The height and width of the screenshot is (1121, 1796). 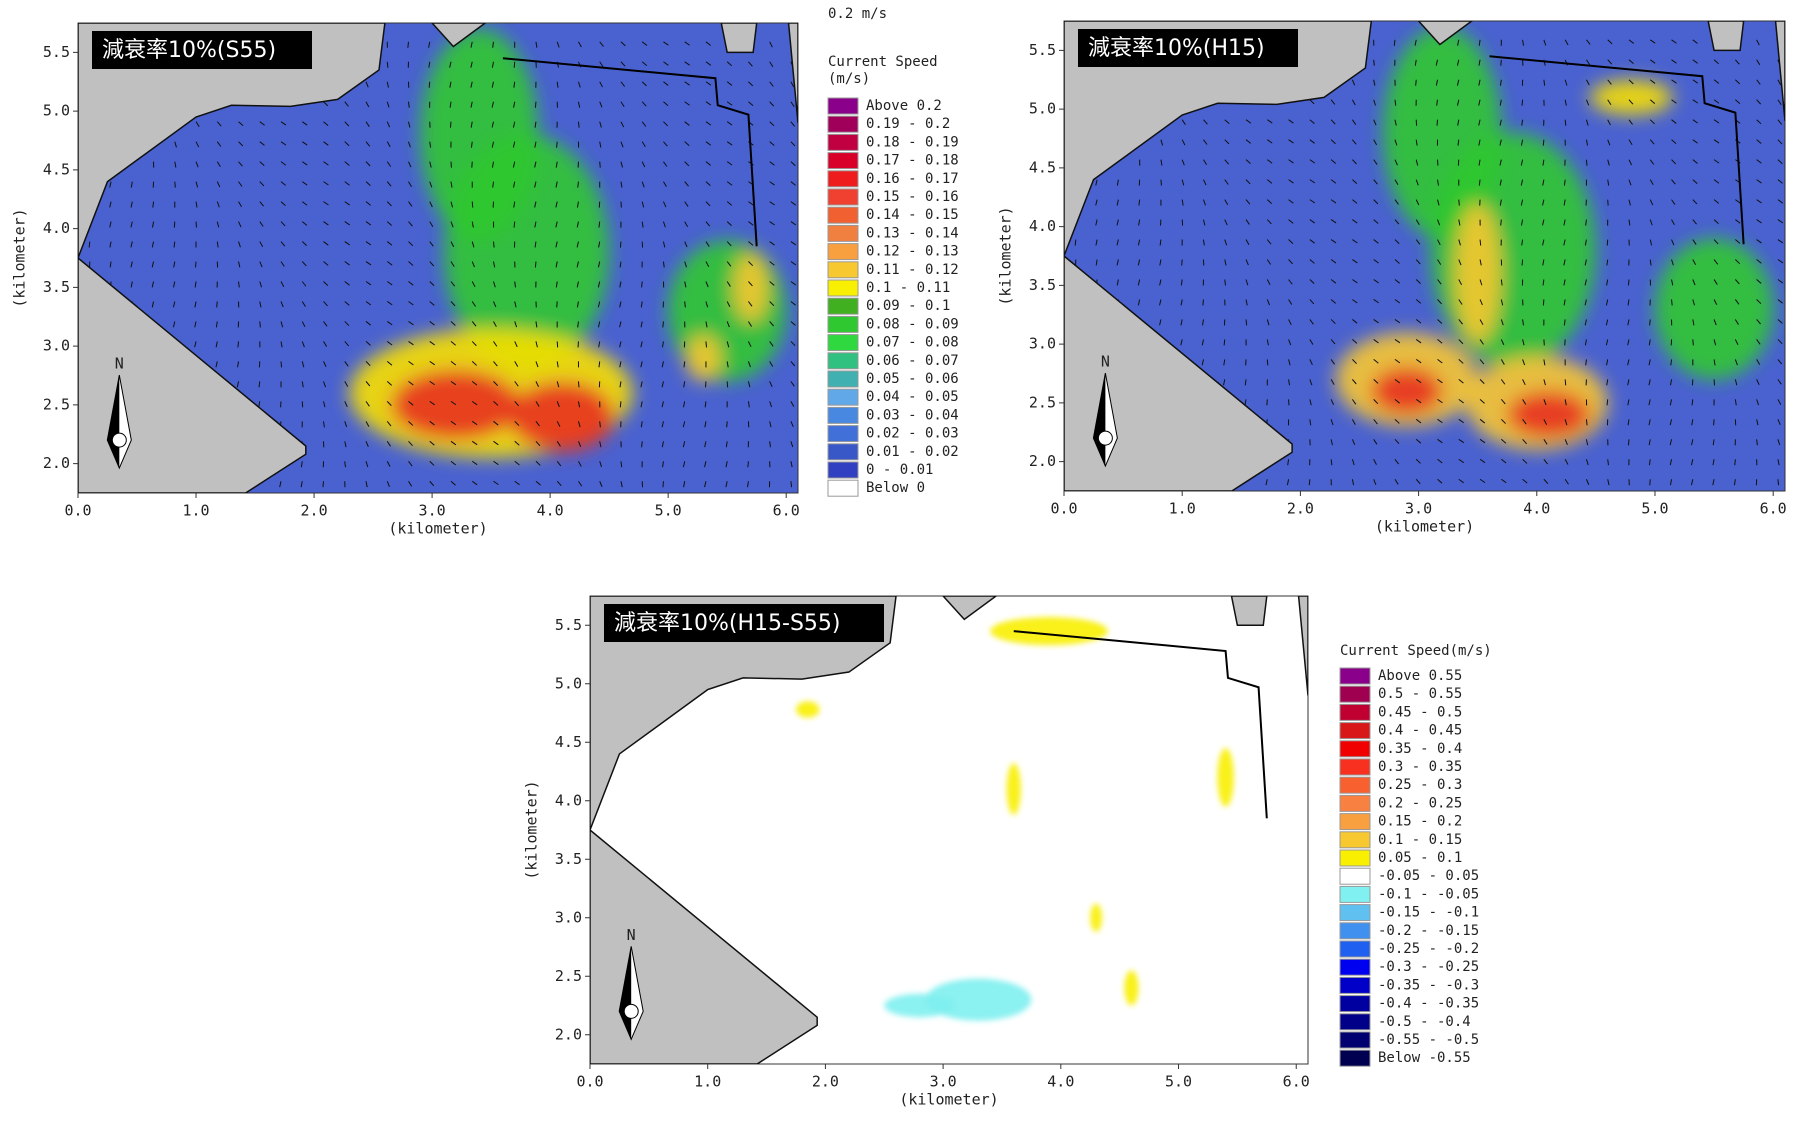 I want to click on legend-label: 0.1 - 0.15, so click(x=1420, y=840).